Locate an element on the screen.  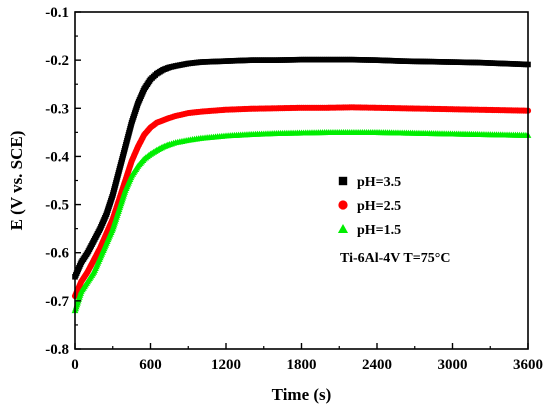
y-tick-label: -0.6 is located at coordinates (57, 254).